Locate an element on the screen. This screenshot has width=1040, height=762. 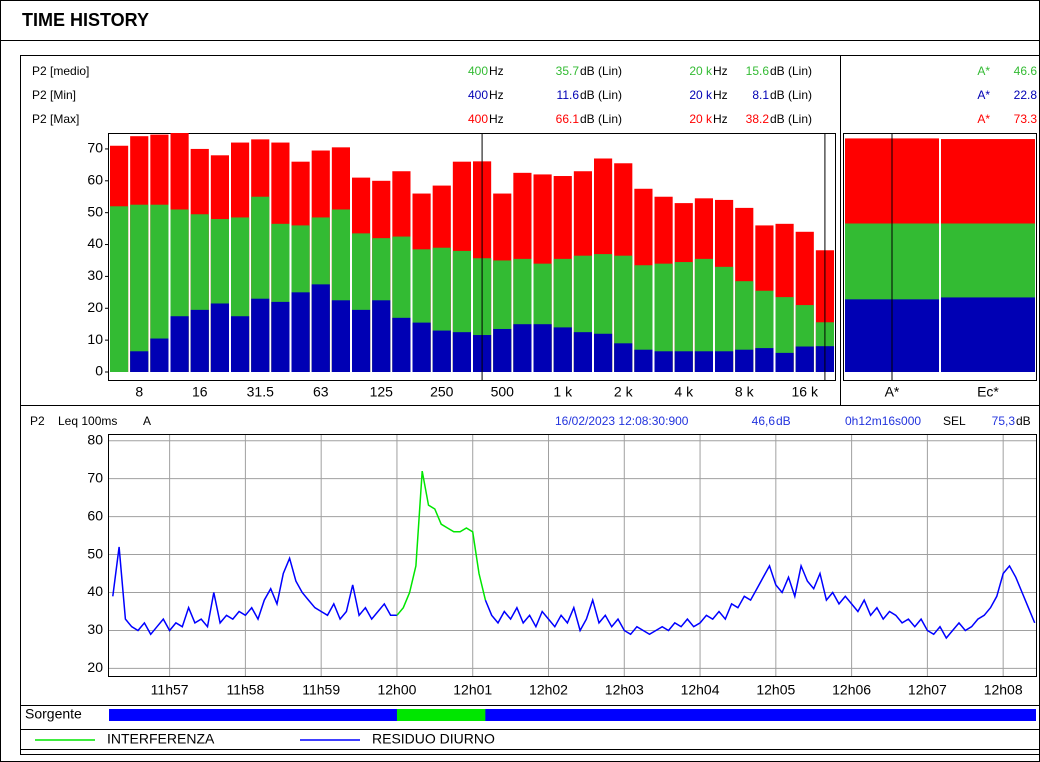
level: 15.6 is located at coordinates (758, 71).